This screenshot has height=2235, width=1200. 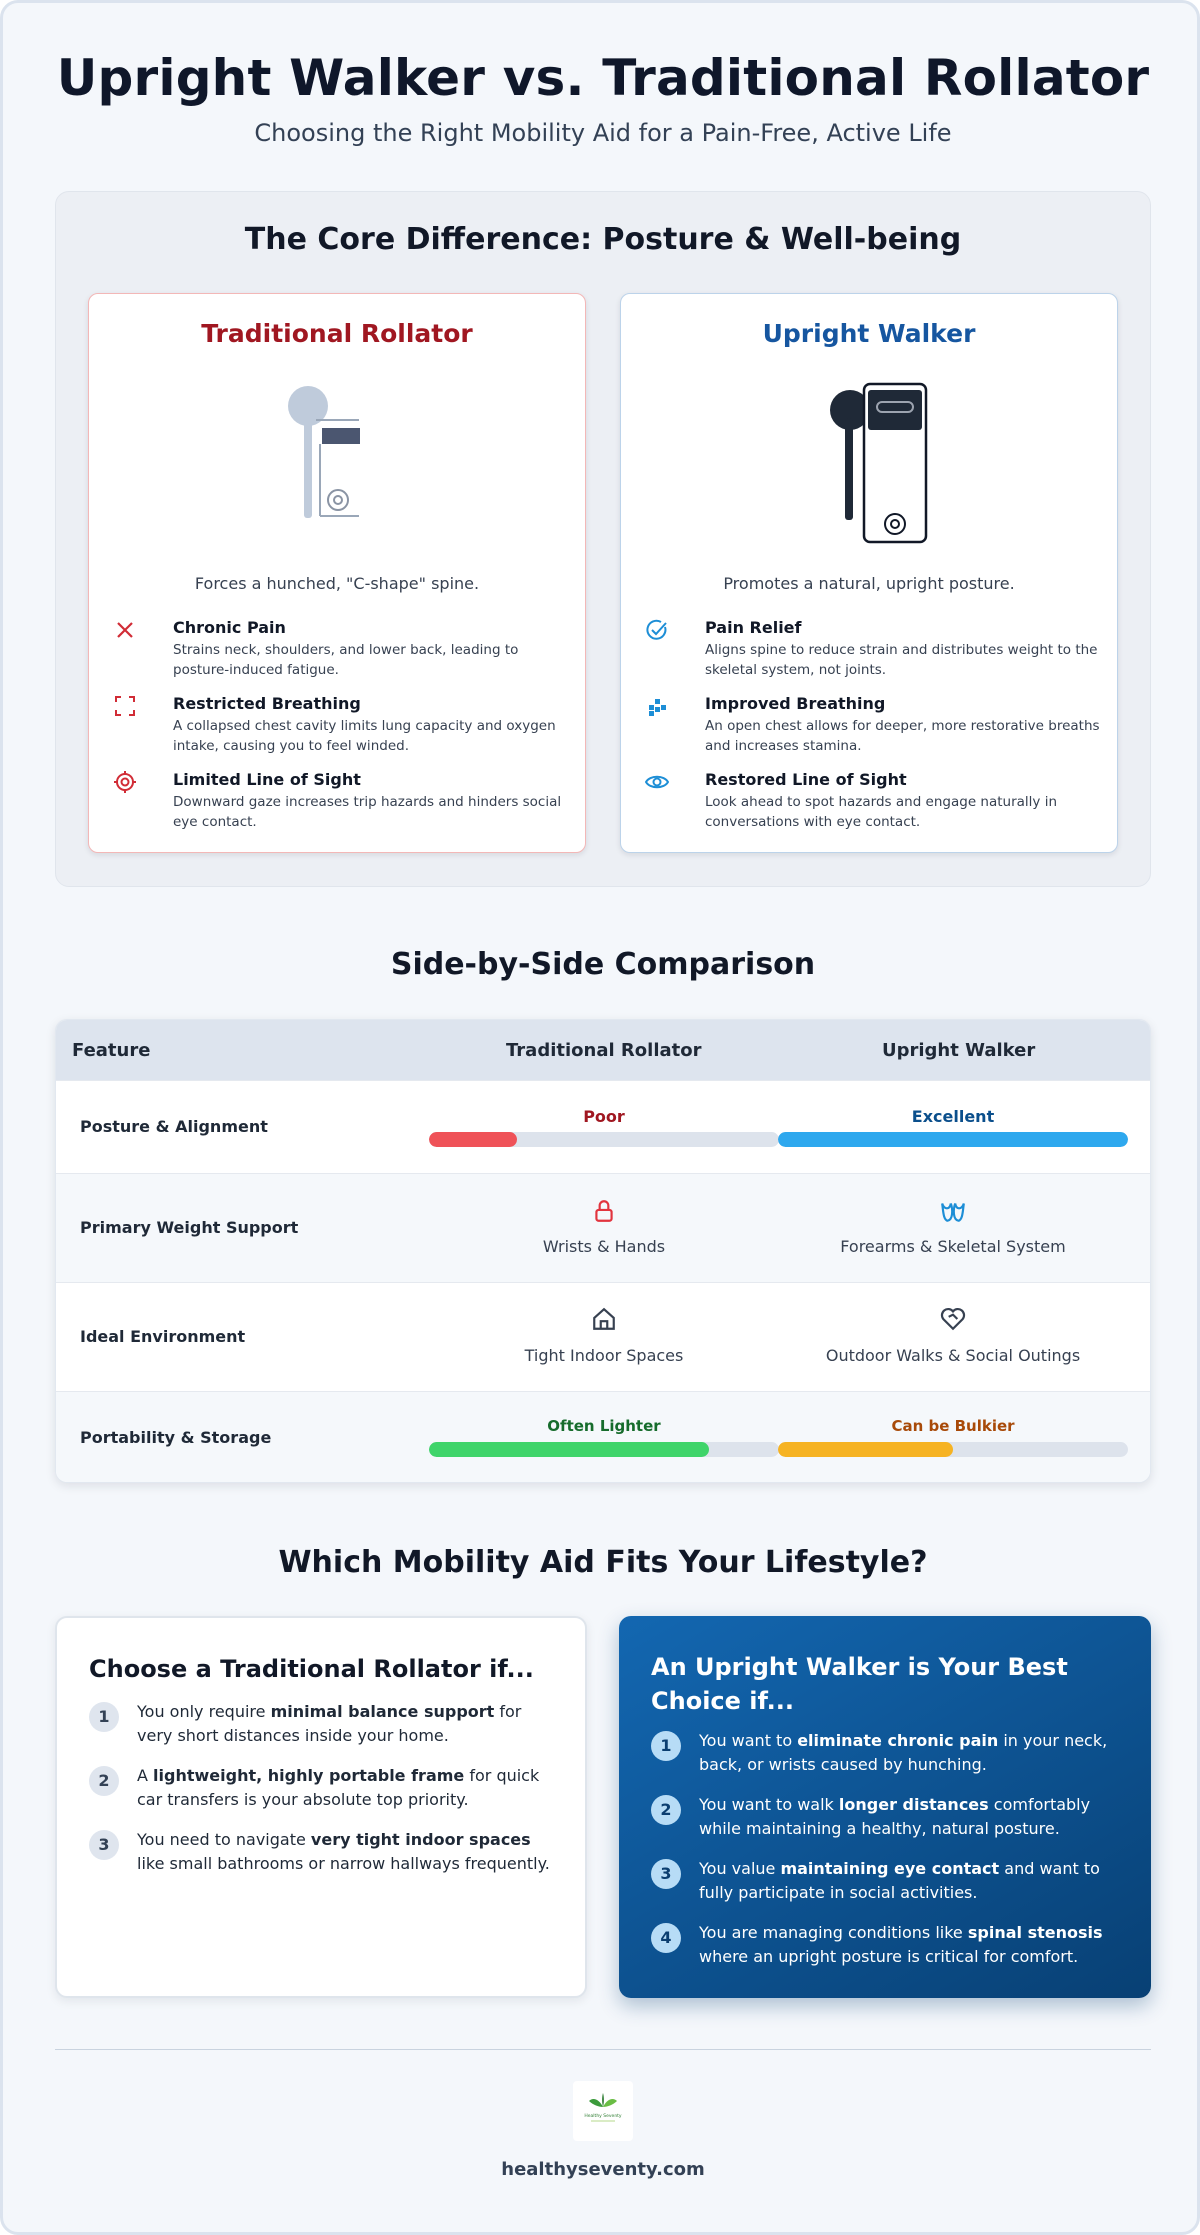 What do you see at coordinates (309, 1775) in the screenshot?
I see `item-text-emphasis: lightweight, highly portable frame` at bounding box center [309, 1775].